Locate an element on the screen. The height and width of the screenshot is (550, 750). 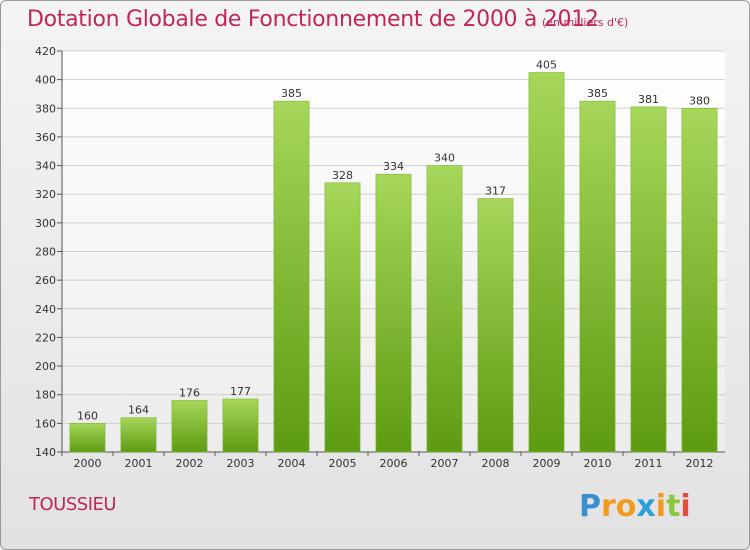
x-tick-label-2009: 2009 is located at coordinates (547, 463).